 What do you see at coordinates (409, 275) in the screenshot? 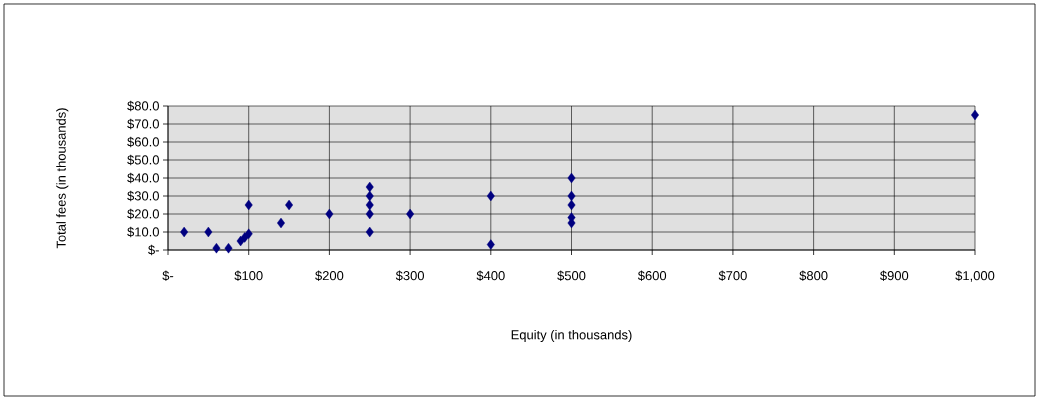
I see `x-tick-label: $300` at bounding box center [409, 275].